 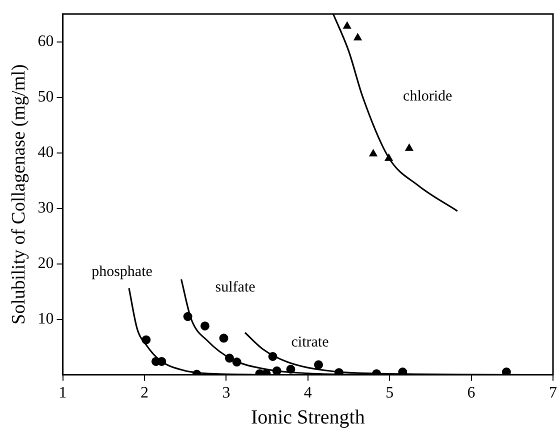 What do you see at coordinates (471, 393) in the screenshot?
I see `x-tick-label: 6` at bounding box center [471, 393].